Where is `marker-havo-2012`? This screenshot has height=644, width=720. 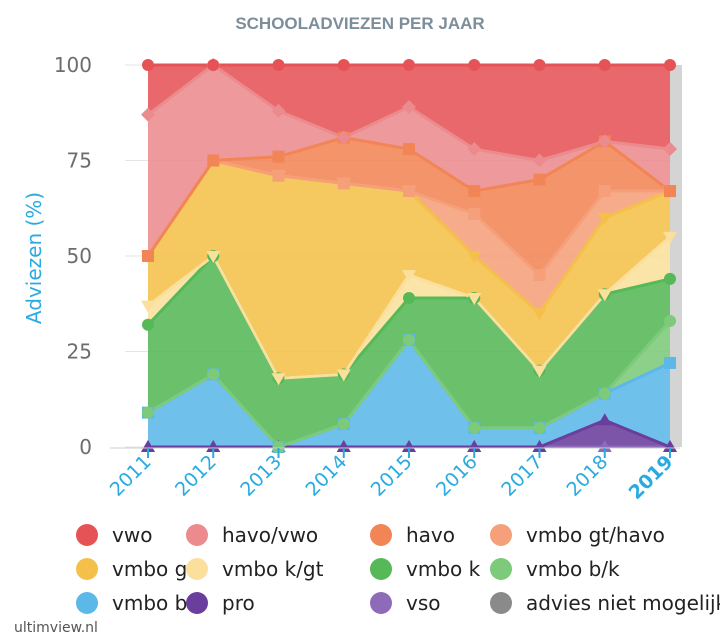 marker-havo-2012 is located at coordinates (213, 160).